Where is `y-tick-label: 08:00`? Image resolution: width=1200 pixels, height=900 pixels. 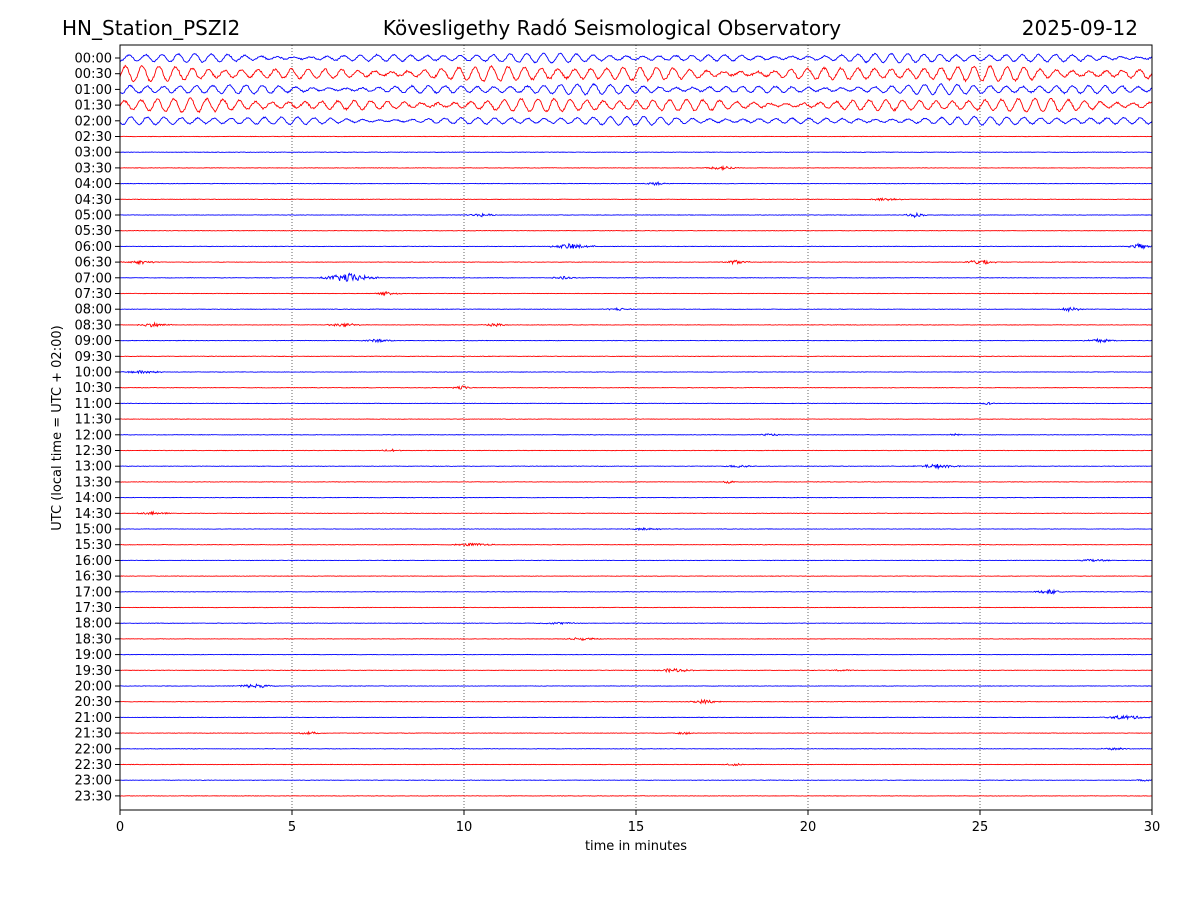 y-tick-label: 08:00 is located at coordinates (93, 310).